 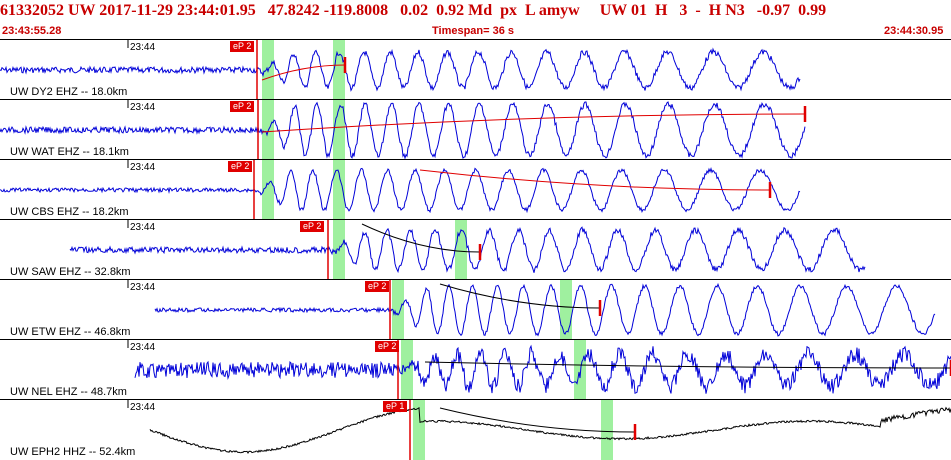 What do you see at coordinates (473, 31) in the screenshot?
I see `timespan: Timespan= 36 s` at bounding box center [473, 31].